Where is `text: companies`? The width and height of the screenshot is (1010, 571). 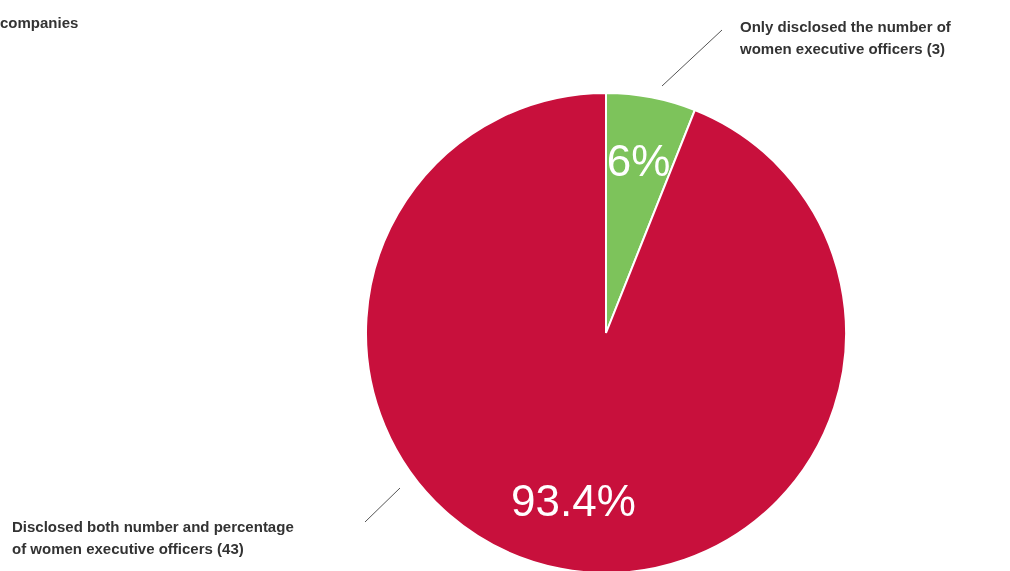 text: companies is located at coordinates (39, 22).